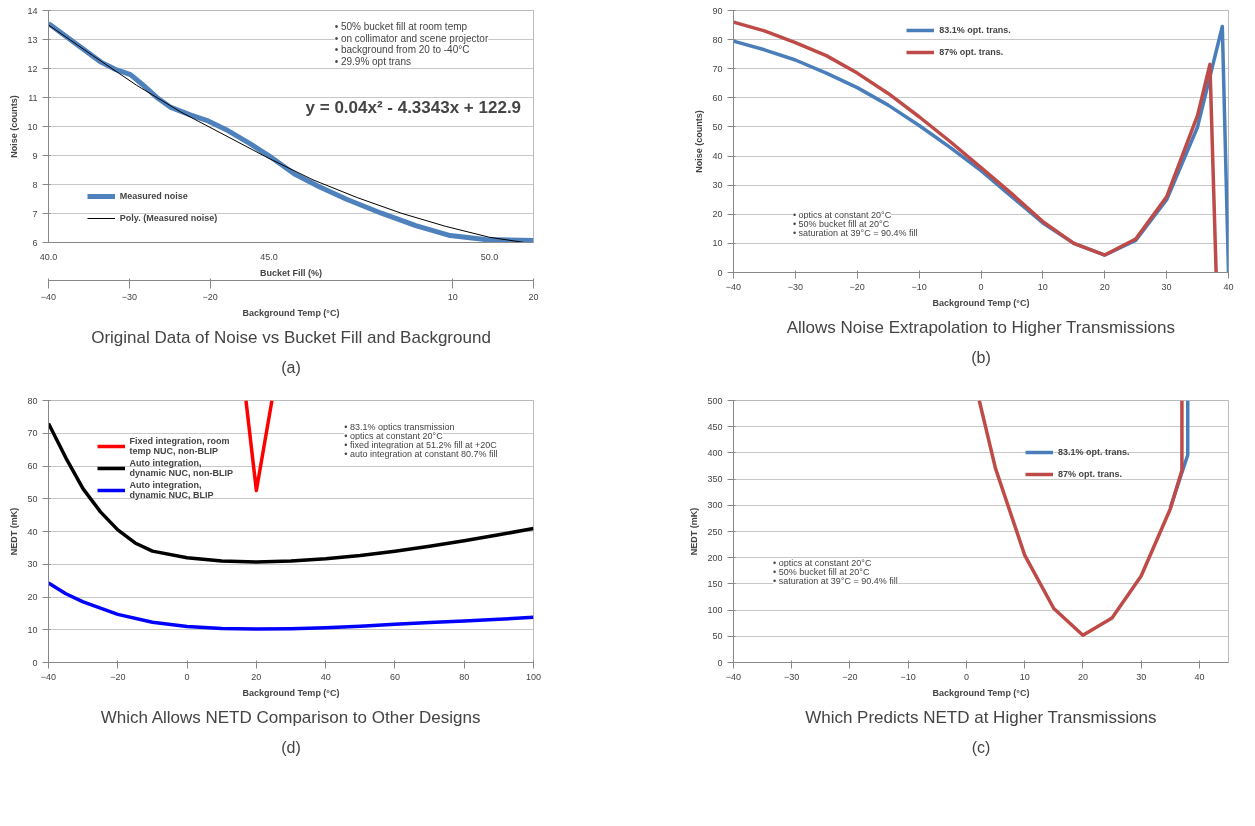  Describe the element at coordinates (821, 572) in the screenshot. I see `annotation: • 50% bucket fill at 20°C` at that location.